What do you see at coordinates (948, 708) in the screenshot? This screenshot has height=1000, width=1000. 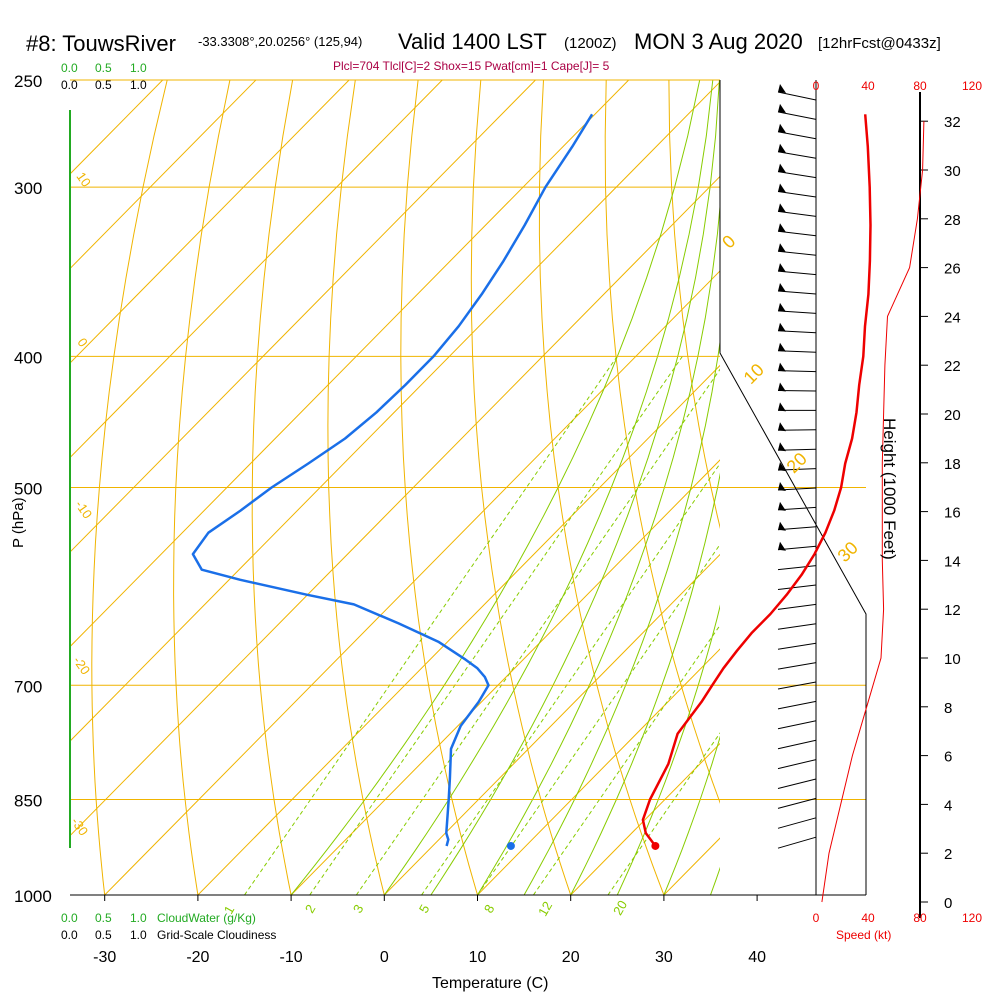 I see `height-label-8: 8` at bounding box center [948, 708].